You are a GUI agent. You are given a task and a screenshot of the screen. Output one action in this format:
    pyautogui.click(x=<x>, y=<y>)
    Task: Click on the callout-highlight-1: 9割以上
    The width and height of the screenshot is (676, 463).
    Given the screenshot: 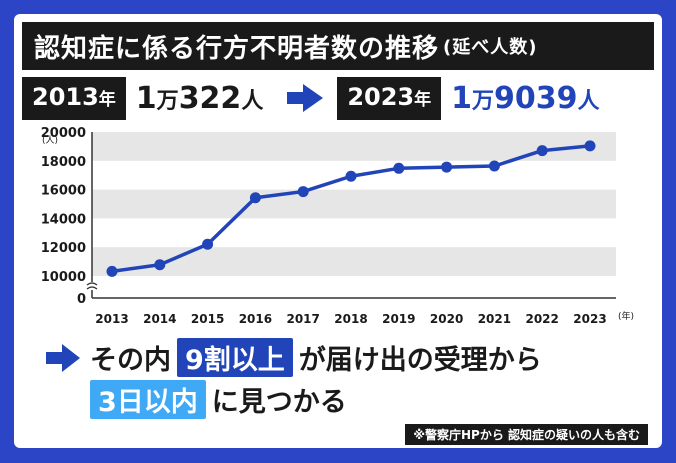 What is the action you would take?
    pyautogui.click(x=235, y=357)
    